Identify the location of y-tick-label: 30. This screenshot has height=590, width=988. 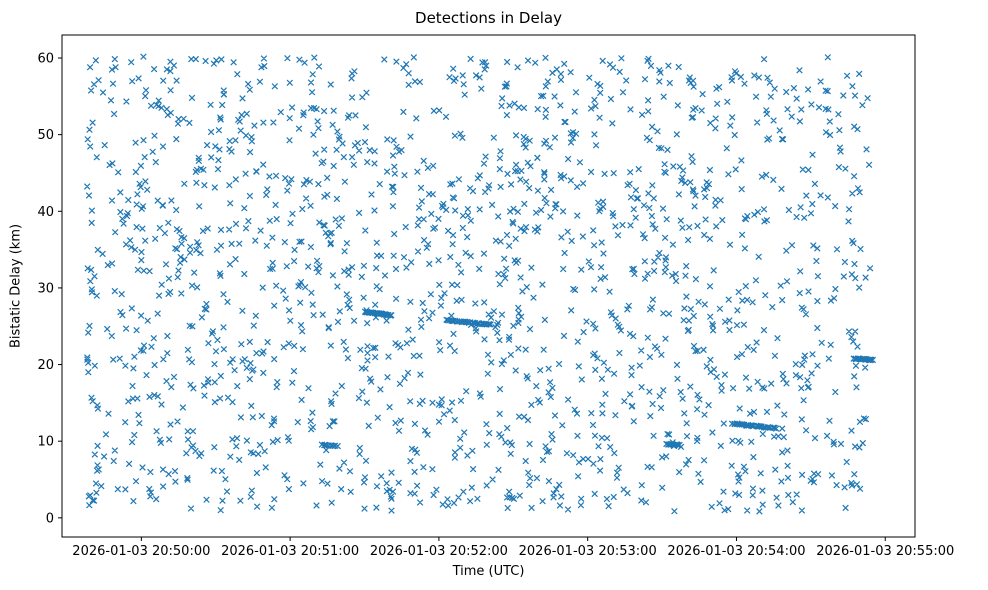
(45, 288).